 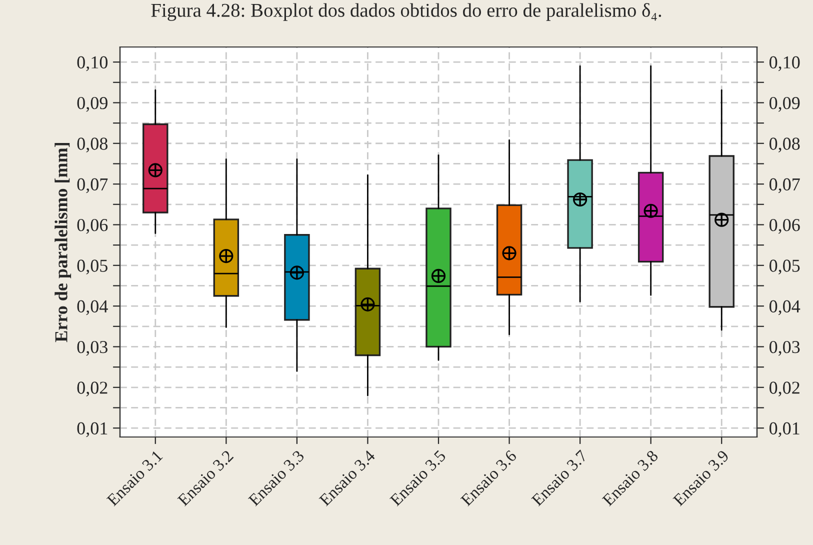 What do you see at coordinates (92, 145) in the screenshot?
I see `y-tick-label: 0,08` at bounding box center [92, 145].